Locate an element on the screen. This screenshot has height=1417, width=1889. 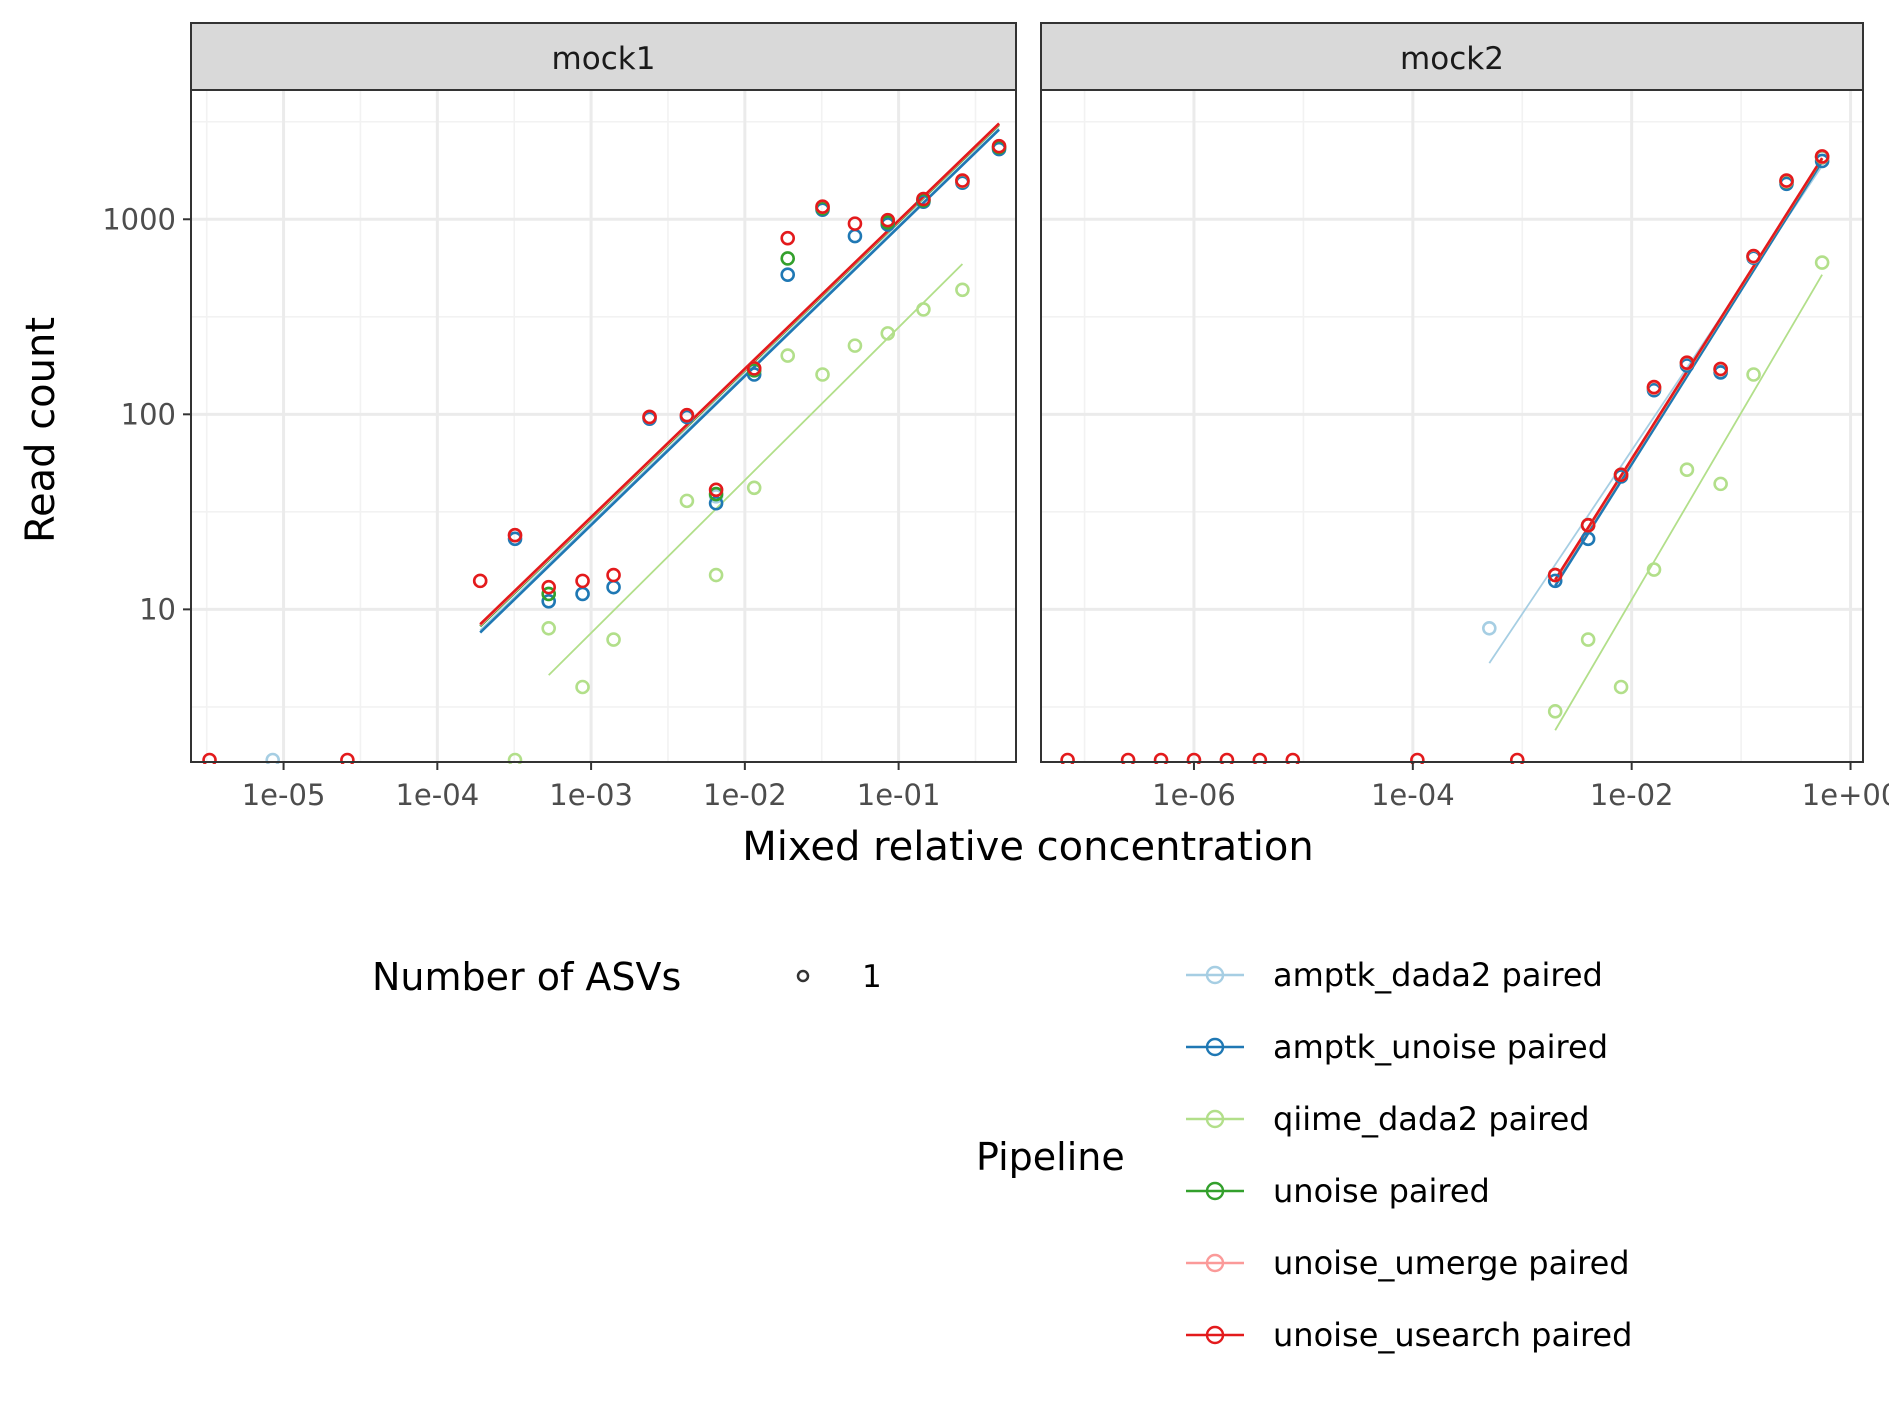
x-tick-label: 1e-06 is located at coordinates (1194, 795).